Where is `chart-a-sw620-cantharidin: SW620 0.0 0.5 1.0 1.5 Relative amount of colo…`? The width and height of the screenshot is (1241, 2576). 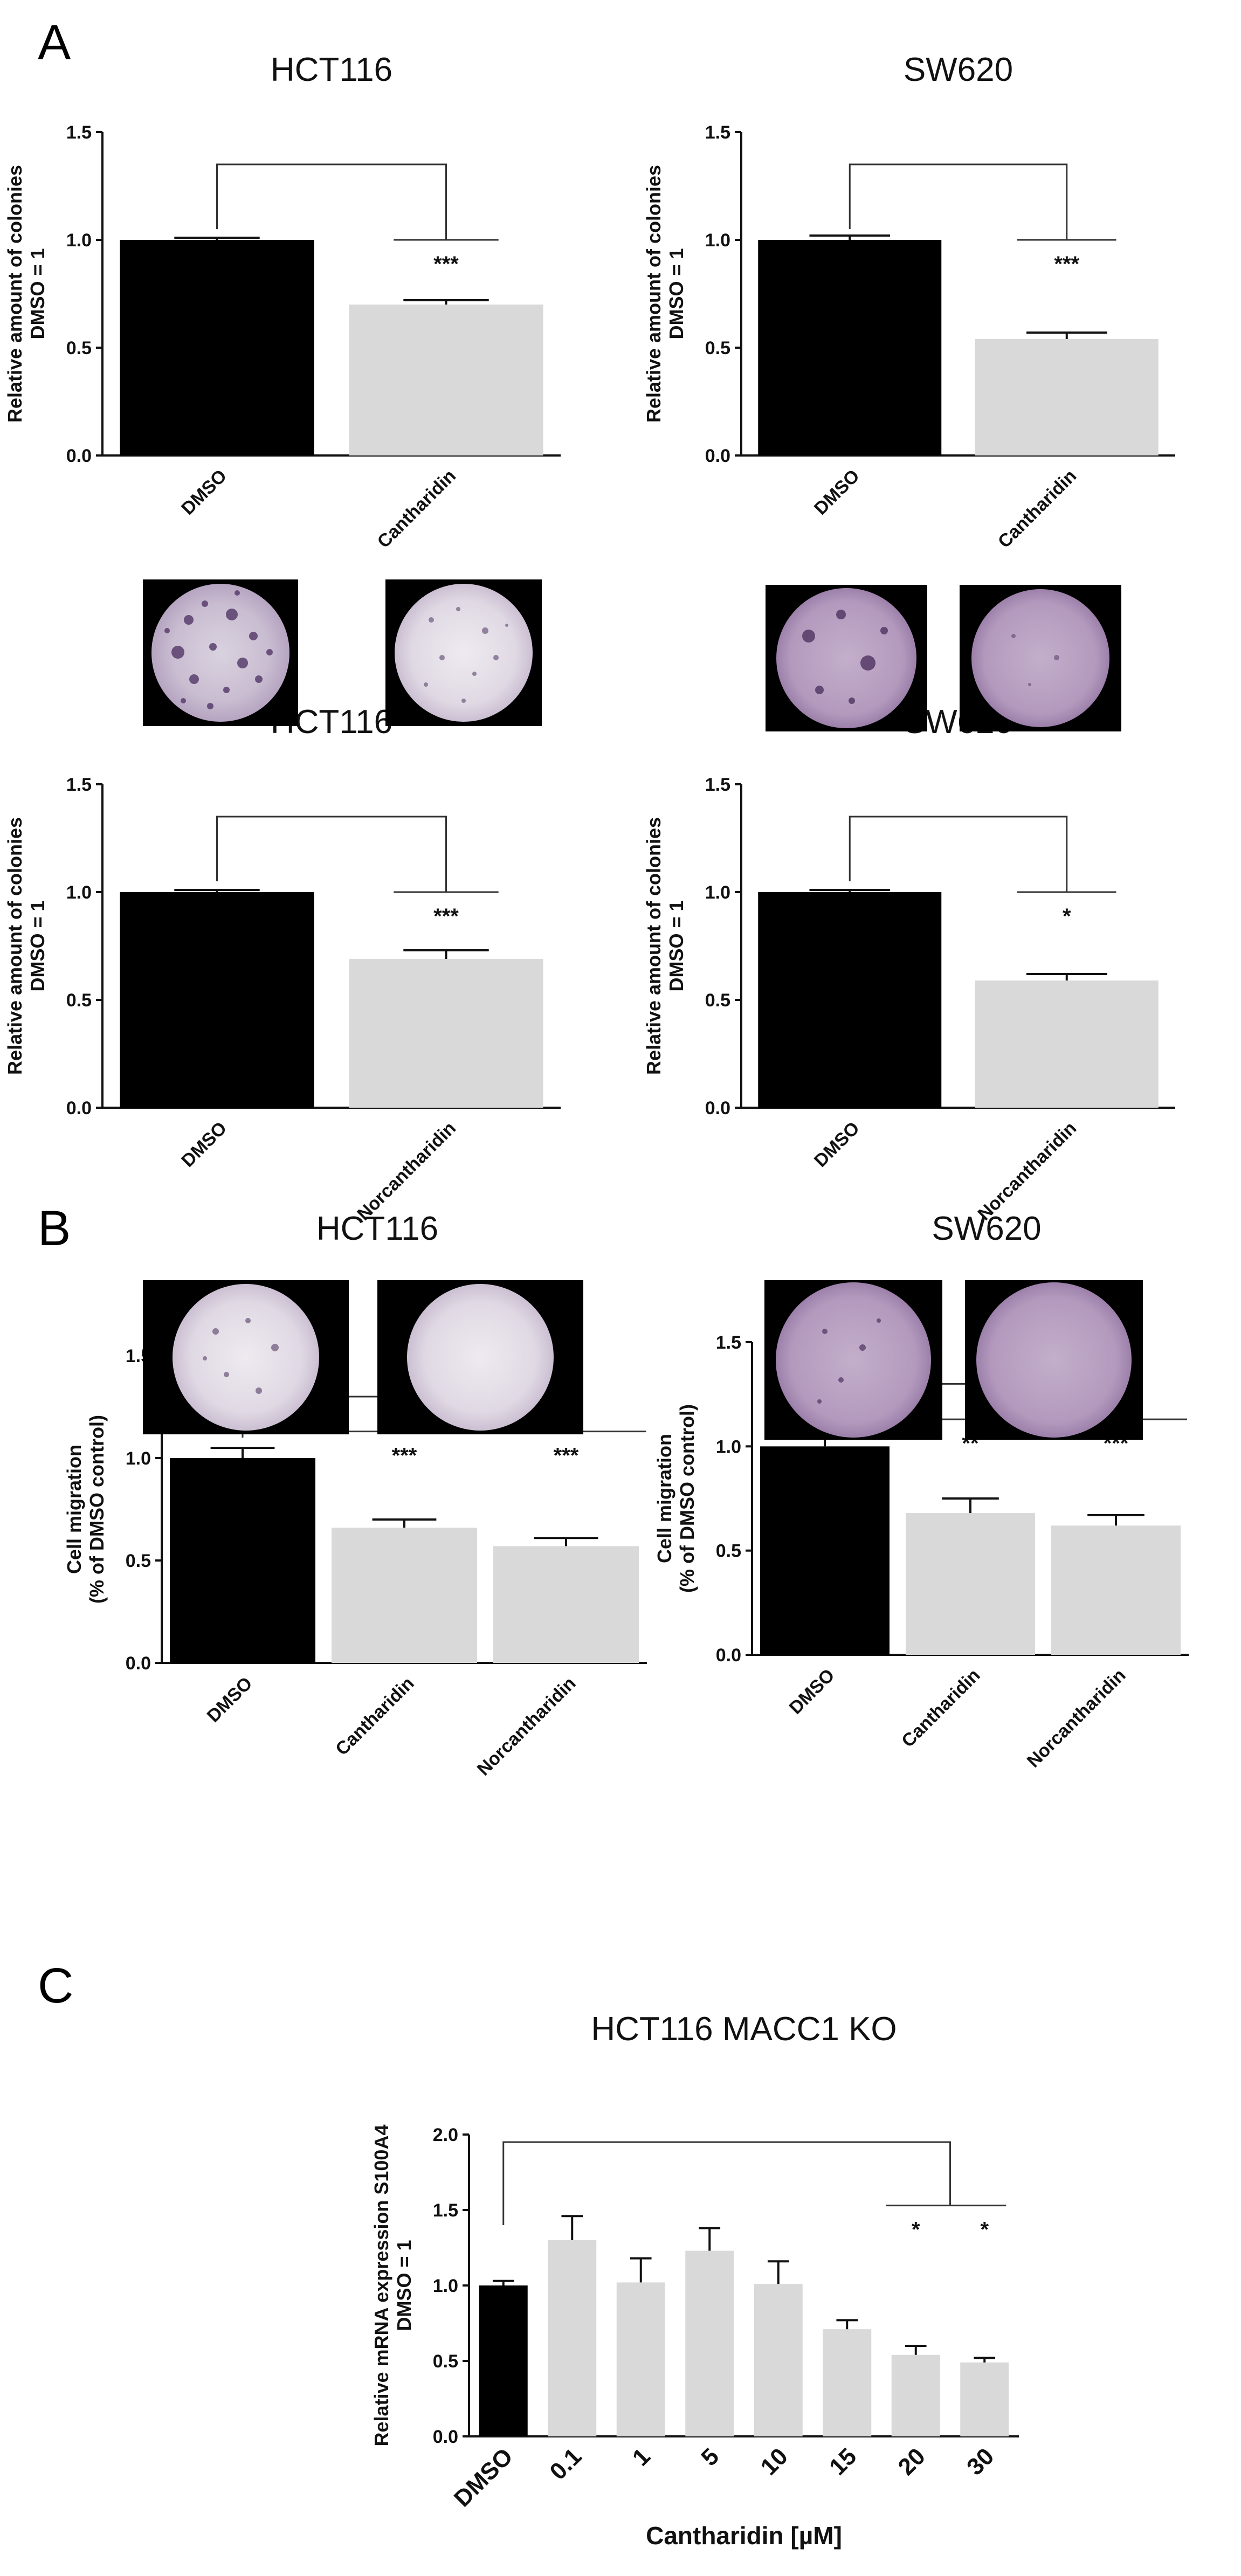
chart-a-sw620-cantharidin: SW620 0.0 0.5 1.0 1.5 Relative amount of colo… is located at coordinates (909, 301).